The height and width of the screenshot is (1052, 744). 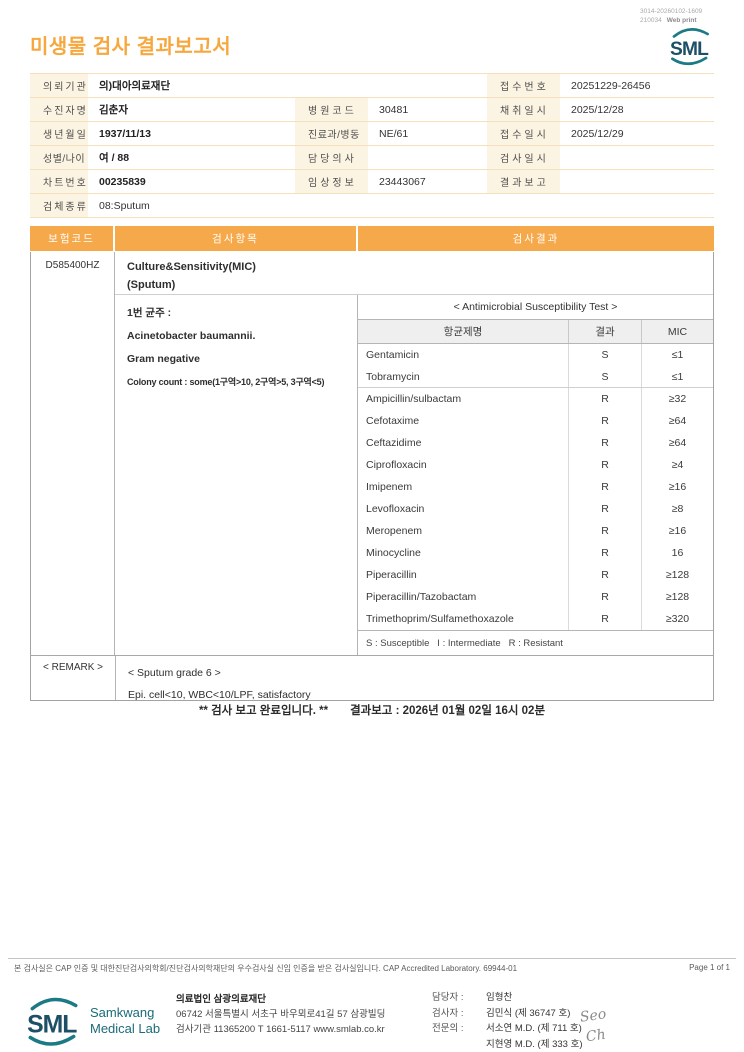 What do you see at coordinates (331, 182) in the screenshot?
I see `label-clinical-info: 임상정보` at bounding box center [331, 182].